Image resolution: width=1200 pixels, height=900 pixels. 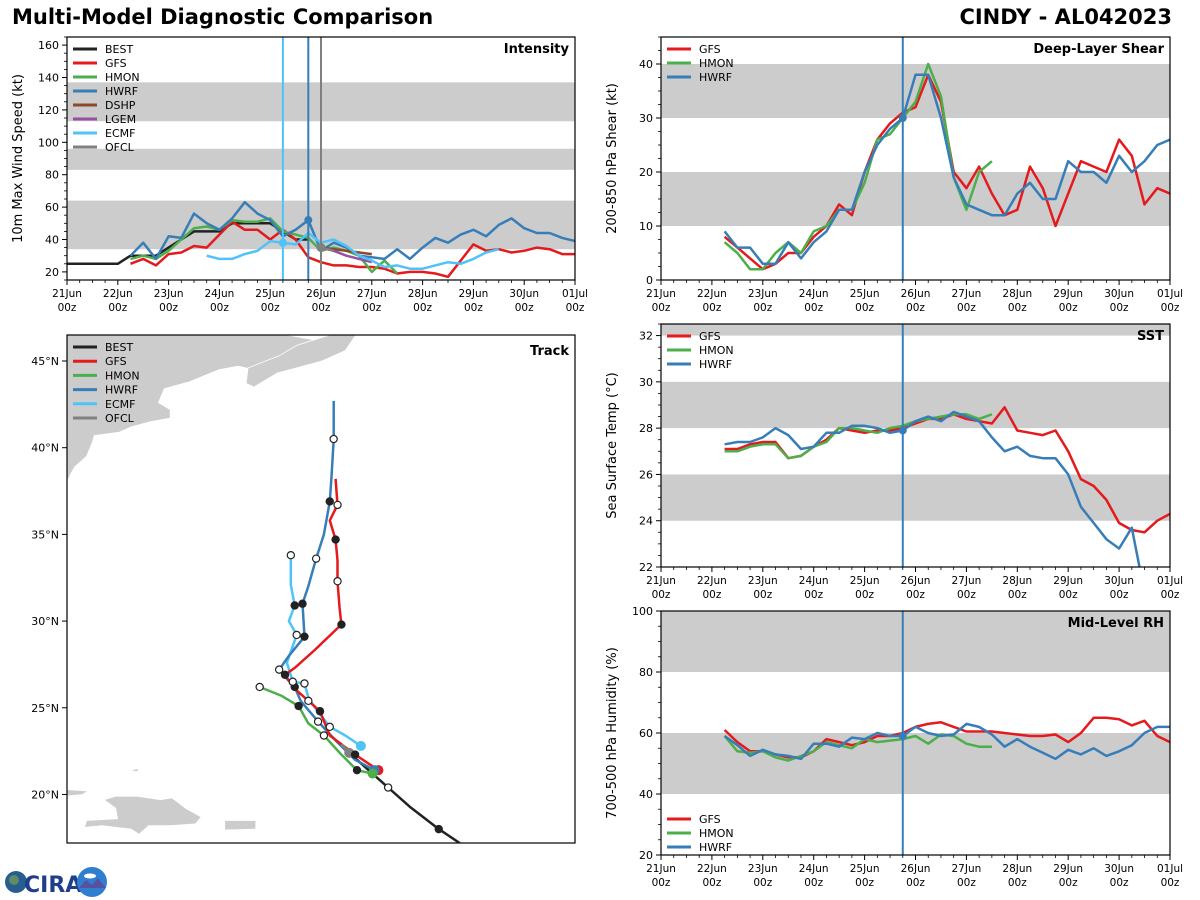 I want to click on init-marker-ofcl, so click(x=321, y=248).